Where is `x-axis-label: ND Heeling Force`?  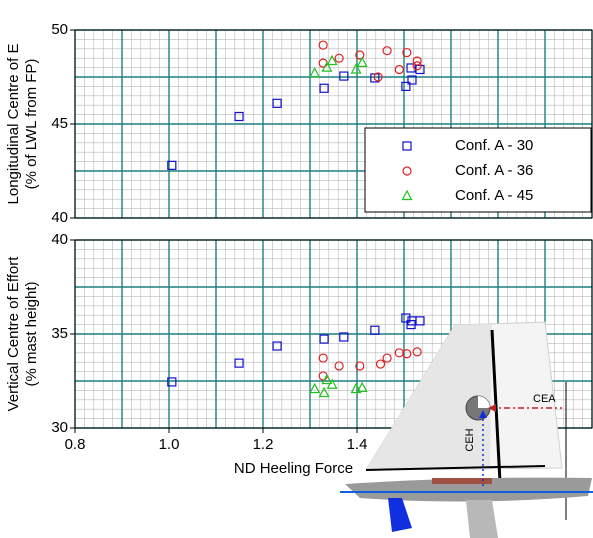
x-axis-label: ND Heeling Force is located at coordinates (293, 468).